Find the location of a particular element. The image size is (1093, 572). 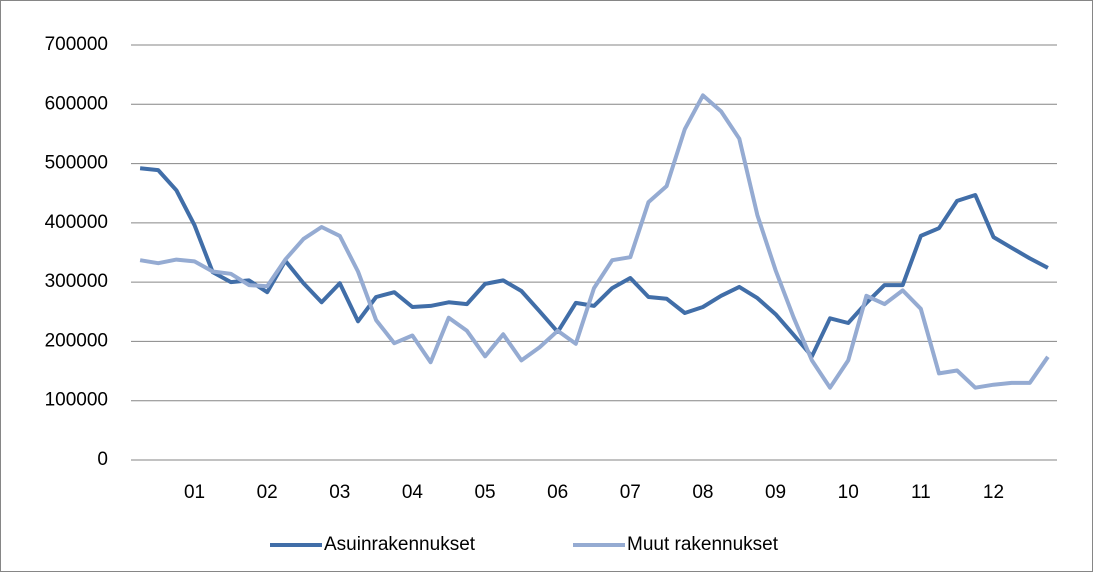

x-tick-label: 07 is located at coordinates (630, 492).